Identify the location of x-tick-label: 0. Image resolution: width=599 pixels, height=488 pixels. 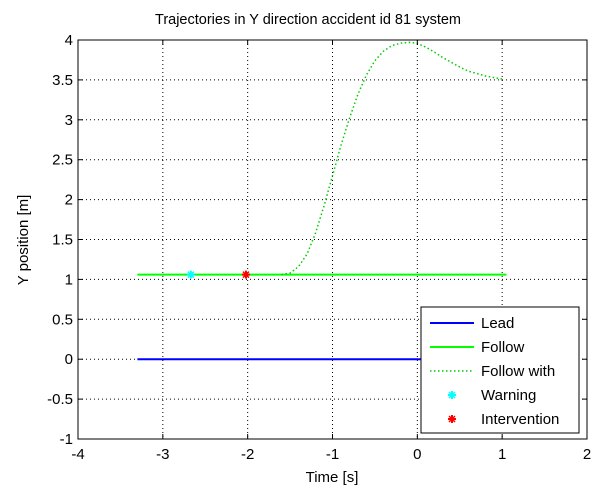
(417, 454).